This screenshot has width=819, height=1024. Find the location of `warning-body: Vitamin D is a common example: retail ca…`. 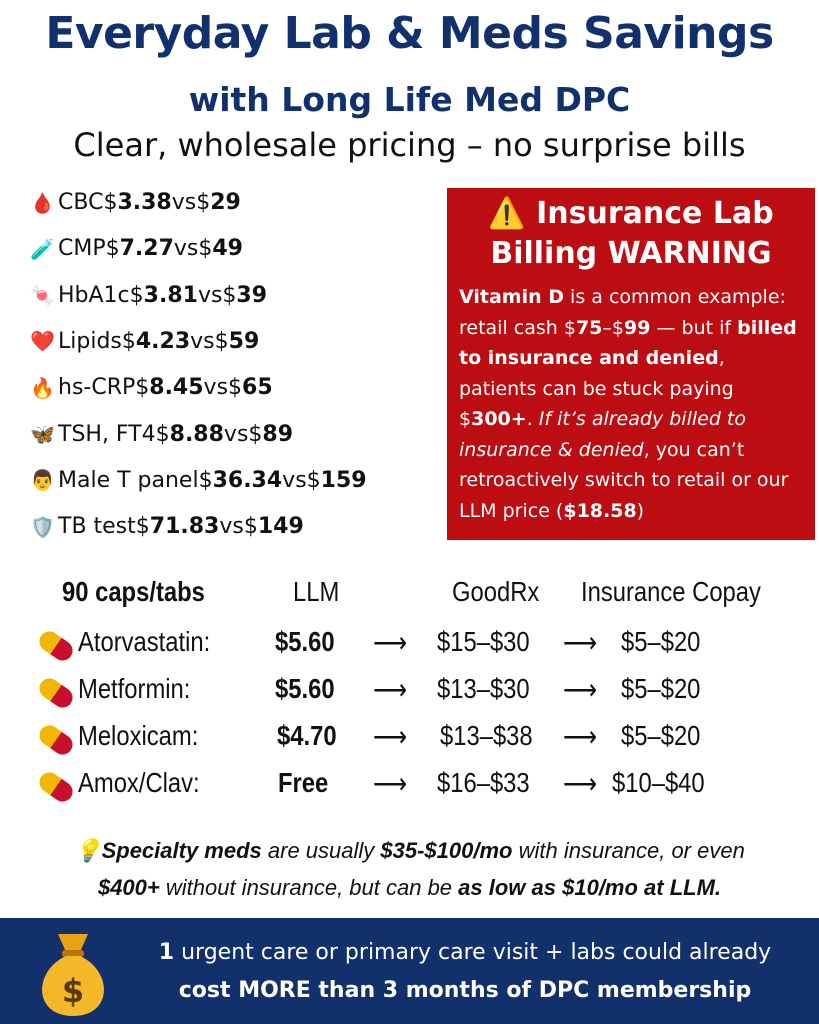

warning-body: Vitamin D is a common example: retail ca… is located at coordinates (631, 404).